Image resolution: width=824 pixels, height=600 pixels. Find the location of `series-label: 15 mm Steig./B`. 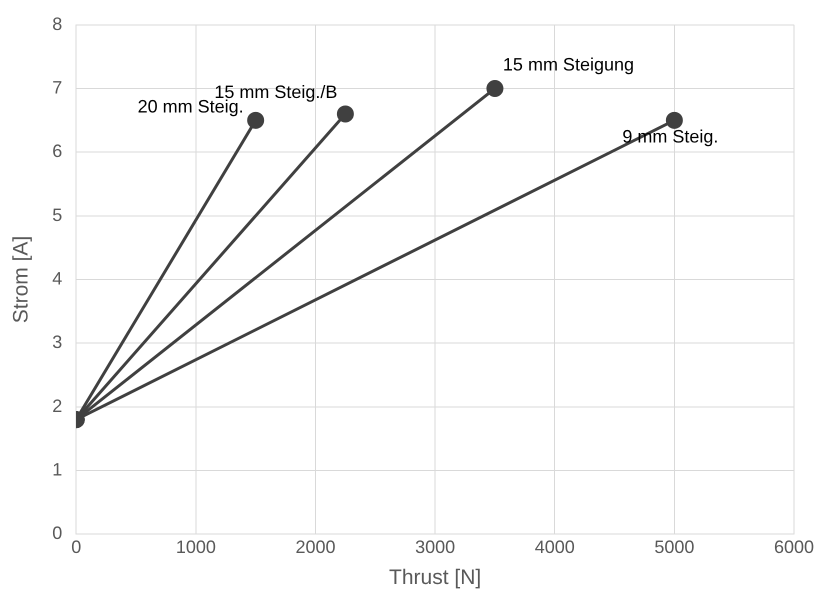

series-label: 15 mm Steig./B is located at coordinates (276, 92).